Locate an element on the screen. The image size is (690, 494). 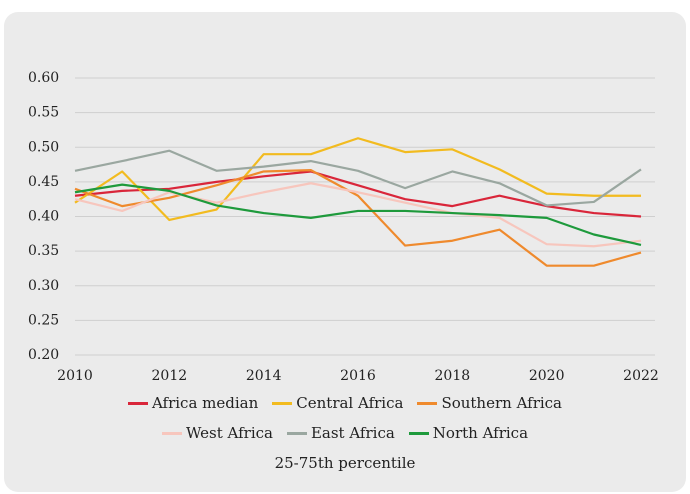
legend-label: North Africa is located at coordinates (480, 433).